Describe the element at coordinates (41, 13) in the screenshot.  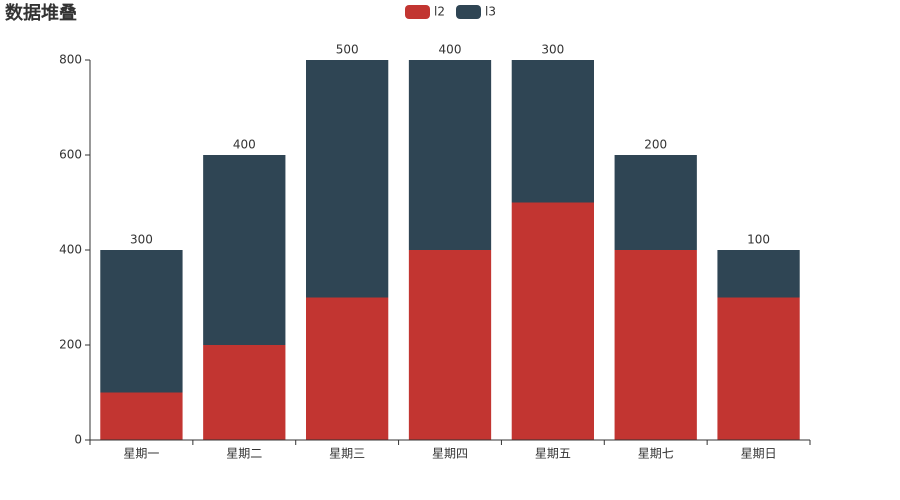
I see `chart-title: 数据堆叠` at that location.